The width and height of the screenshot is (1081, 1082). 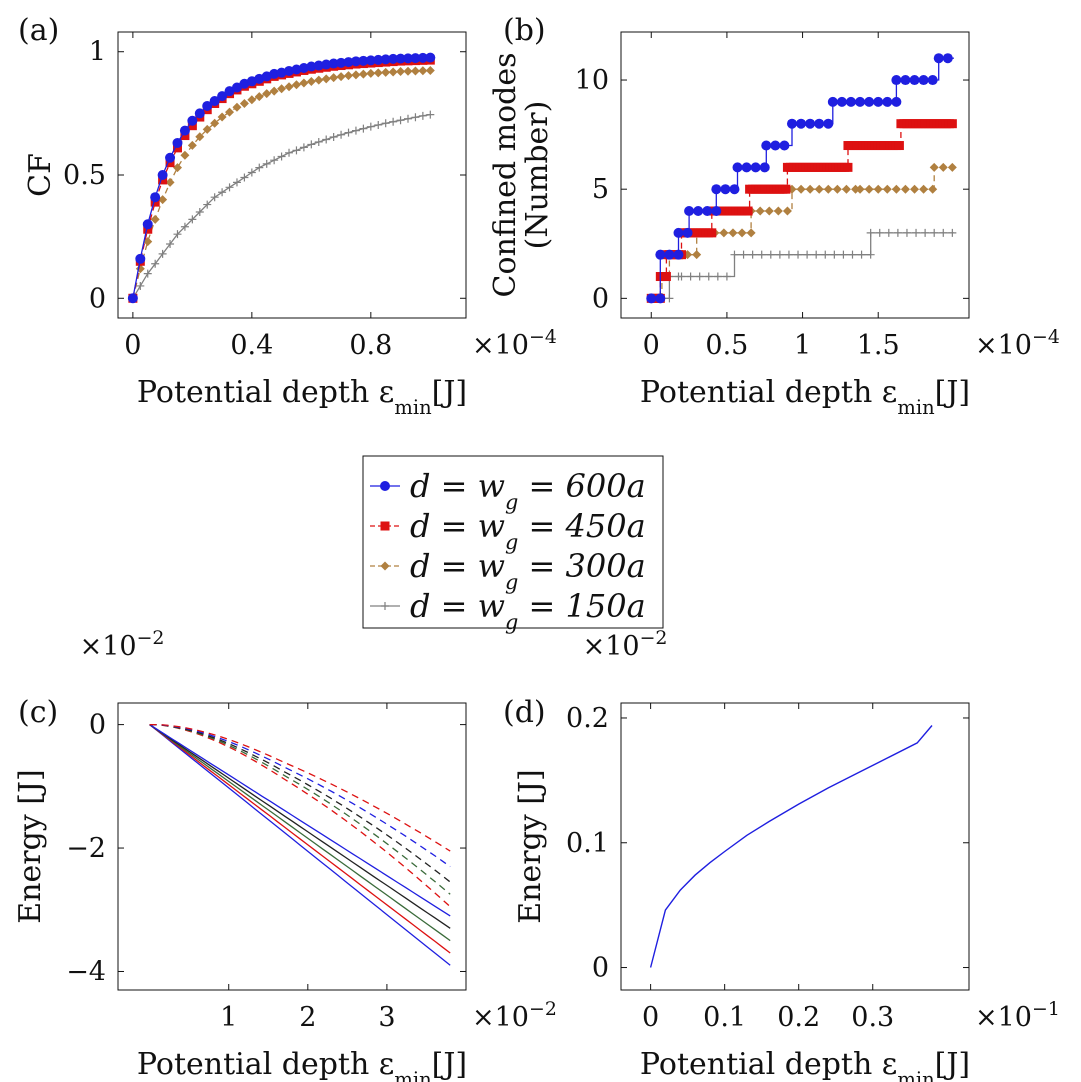 I want to click on y-tick-label: 0.5, so click(x=84, y=175).